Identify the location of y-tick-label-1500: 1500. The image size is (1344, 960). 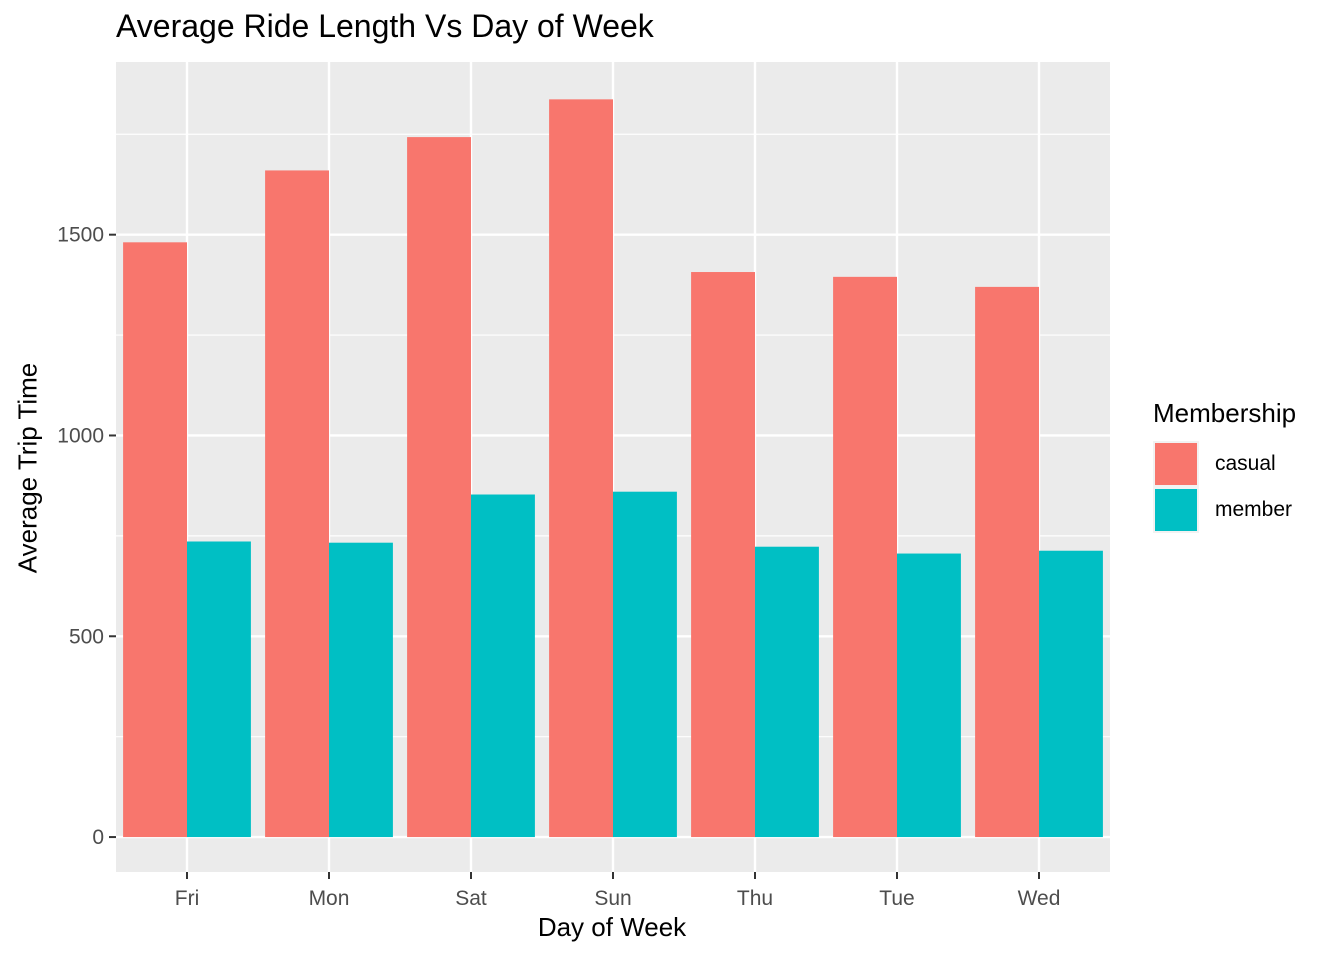
(80, 235).